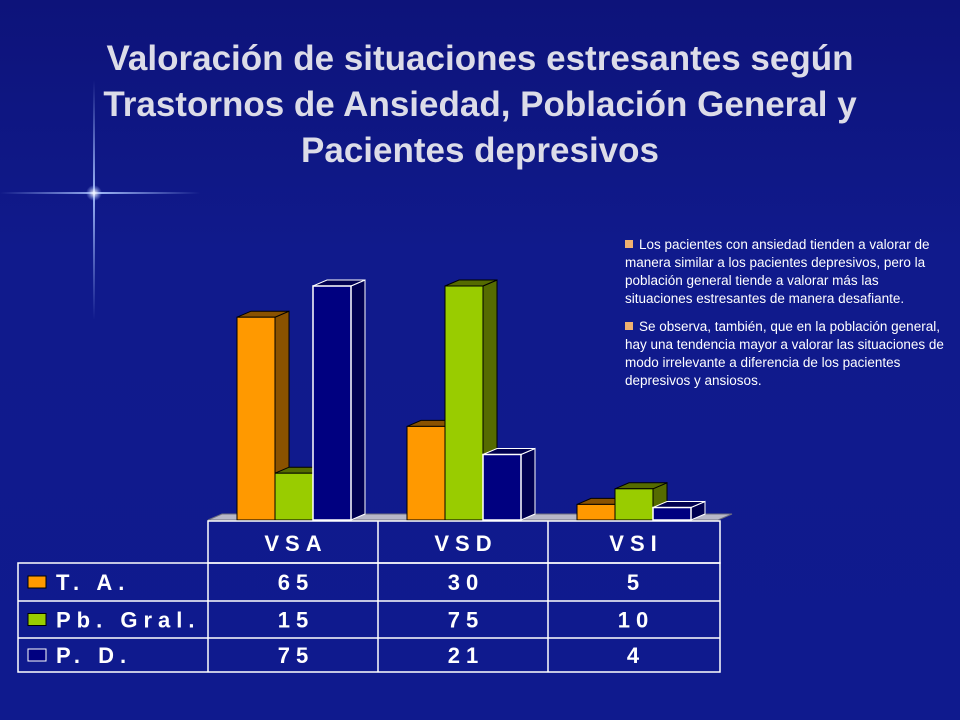 This screenshot has width=960, height=720. What do you see at coordinates (128, 620) in the screenshot?
I see `legend-label: Pb. Gral.` at bounding box center [128, 620].